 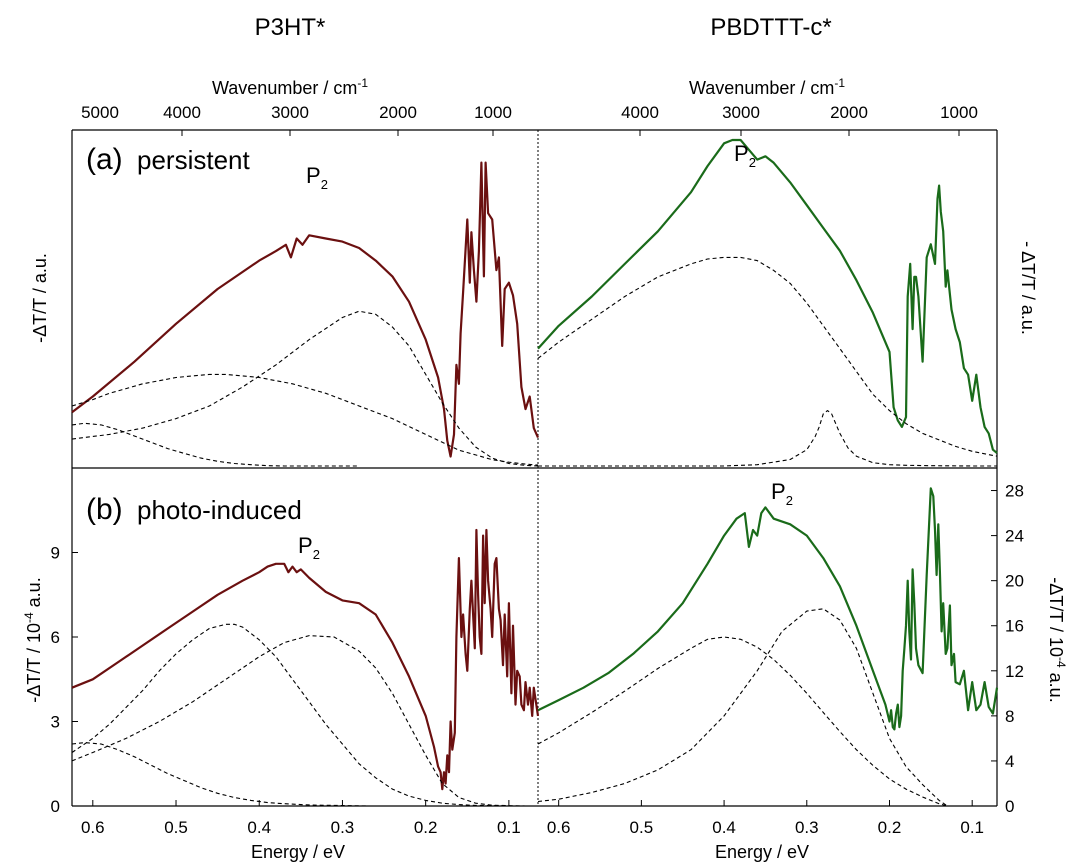 What do you see at coordinates (767, 87) in the screenshot?
I see `top-axis-label-right: Wavenumber / cm-1` at bounding box center [767, 87].